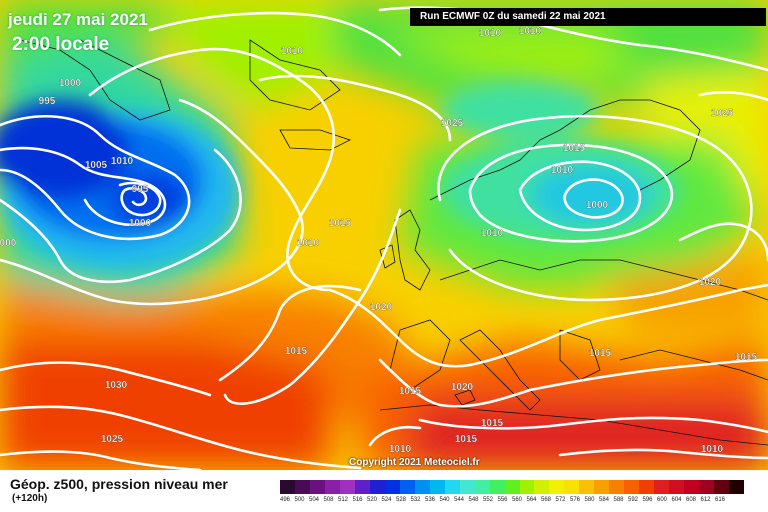 Image resolution: width=768 pixels, height=512 pixels. Describe the element at coordinates (414, 462) in the screenshot. I see `copyright-text: Copyright 2021 Meteociel.fr` at that location.